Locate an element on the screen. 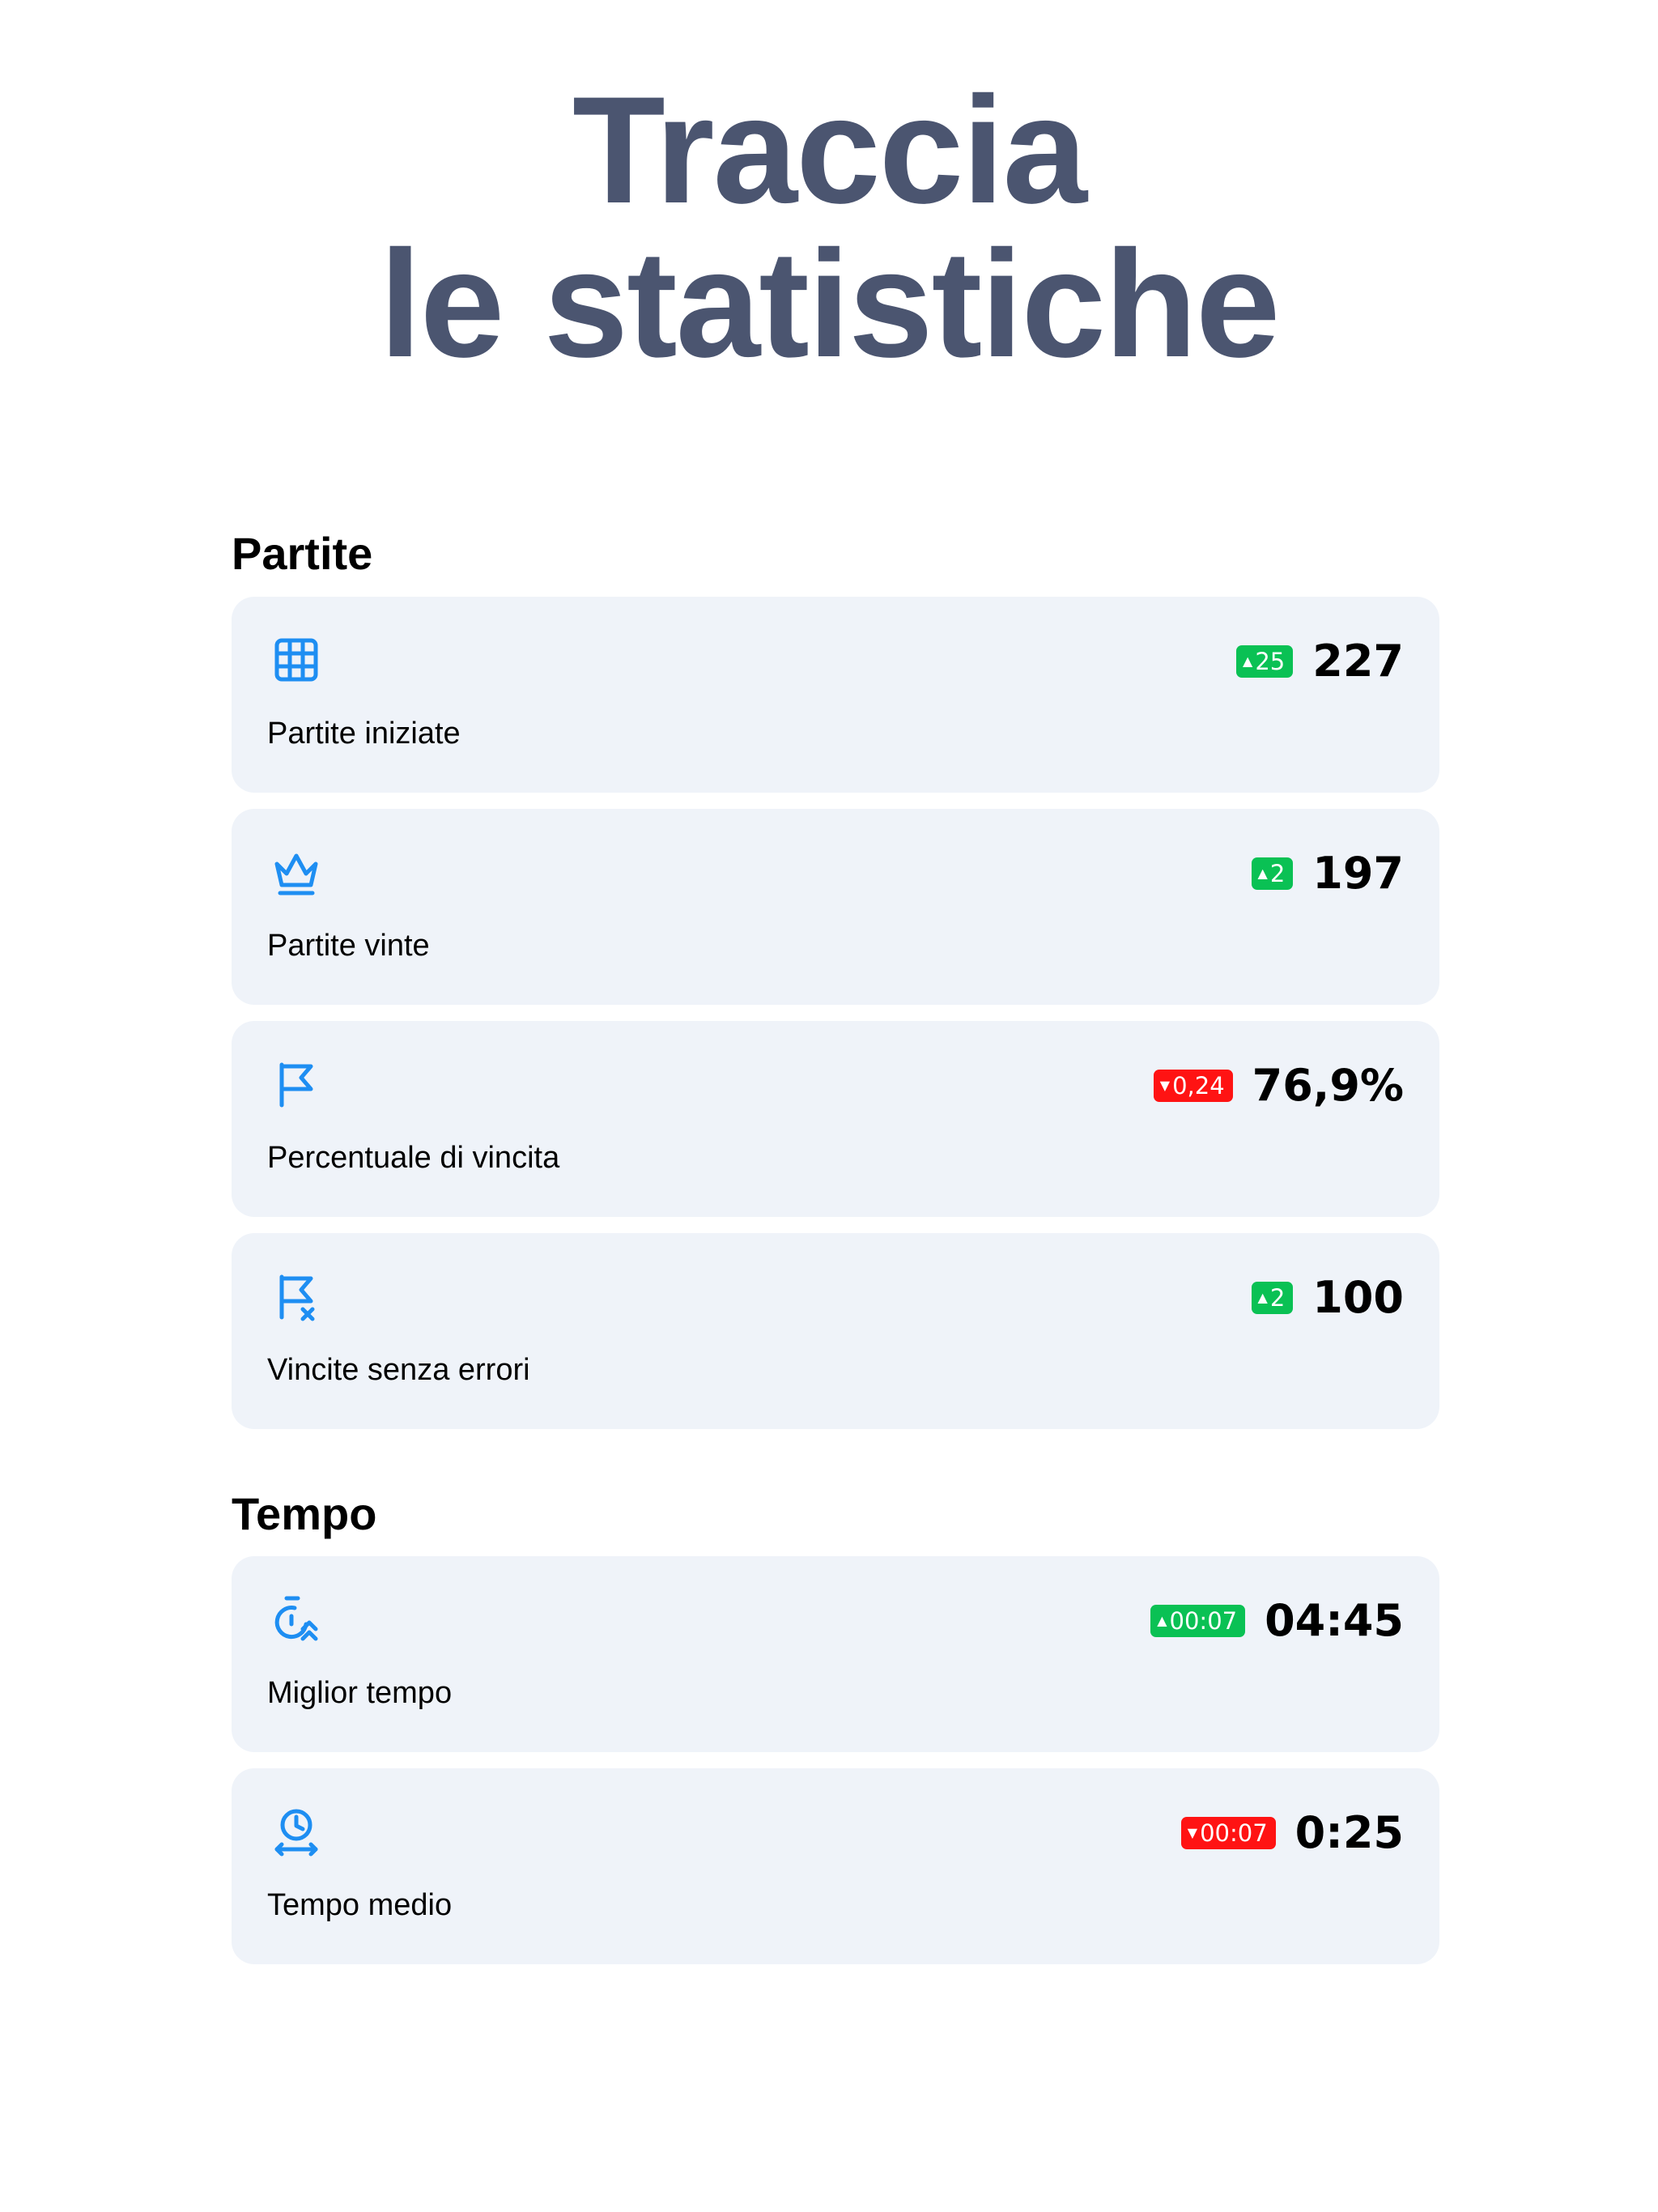 This screenshot has width=1658, height=2212. crown-icon is located at coordinates (296, 872).